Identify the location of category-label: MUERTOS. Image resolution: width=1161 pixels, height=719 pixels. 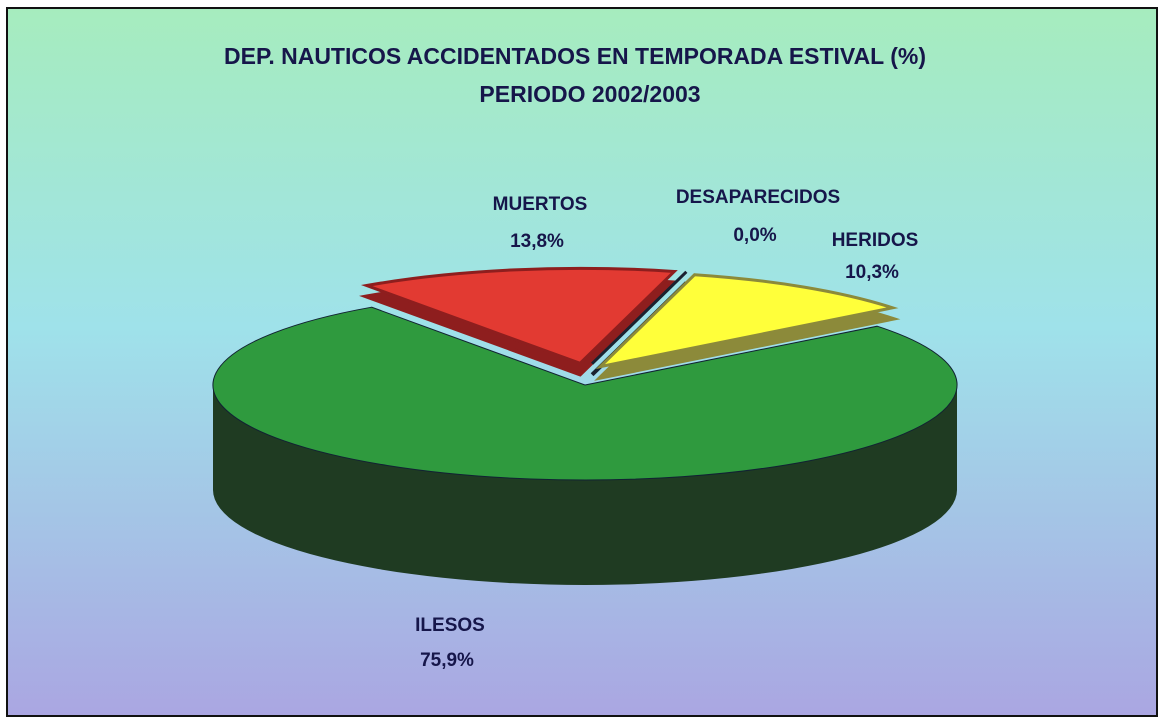
(540, 204).